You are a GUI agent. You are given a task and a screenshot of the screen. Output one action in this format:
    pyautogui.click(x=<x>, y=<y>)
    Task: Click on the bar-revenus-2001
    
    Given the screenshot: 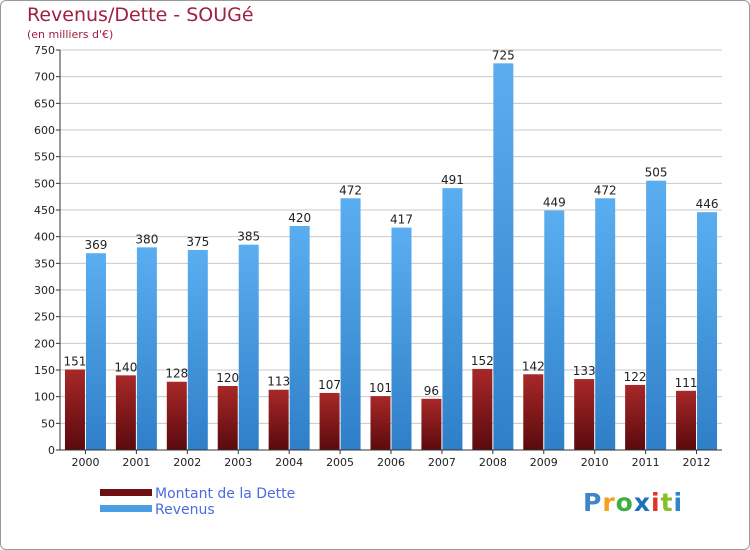 What is the action you would take?
    pyautogui.click(x=146, y=348)
    